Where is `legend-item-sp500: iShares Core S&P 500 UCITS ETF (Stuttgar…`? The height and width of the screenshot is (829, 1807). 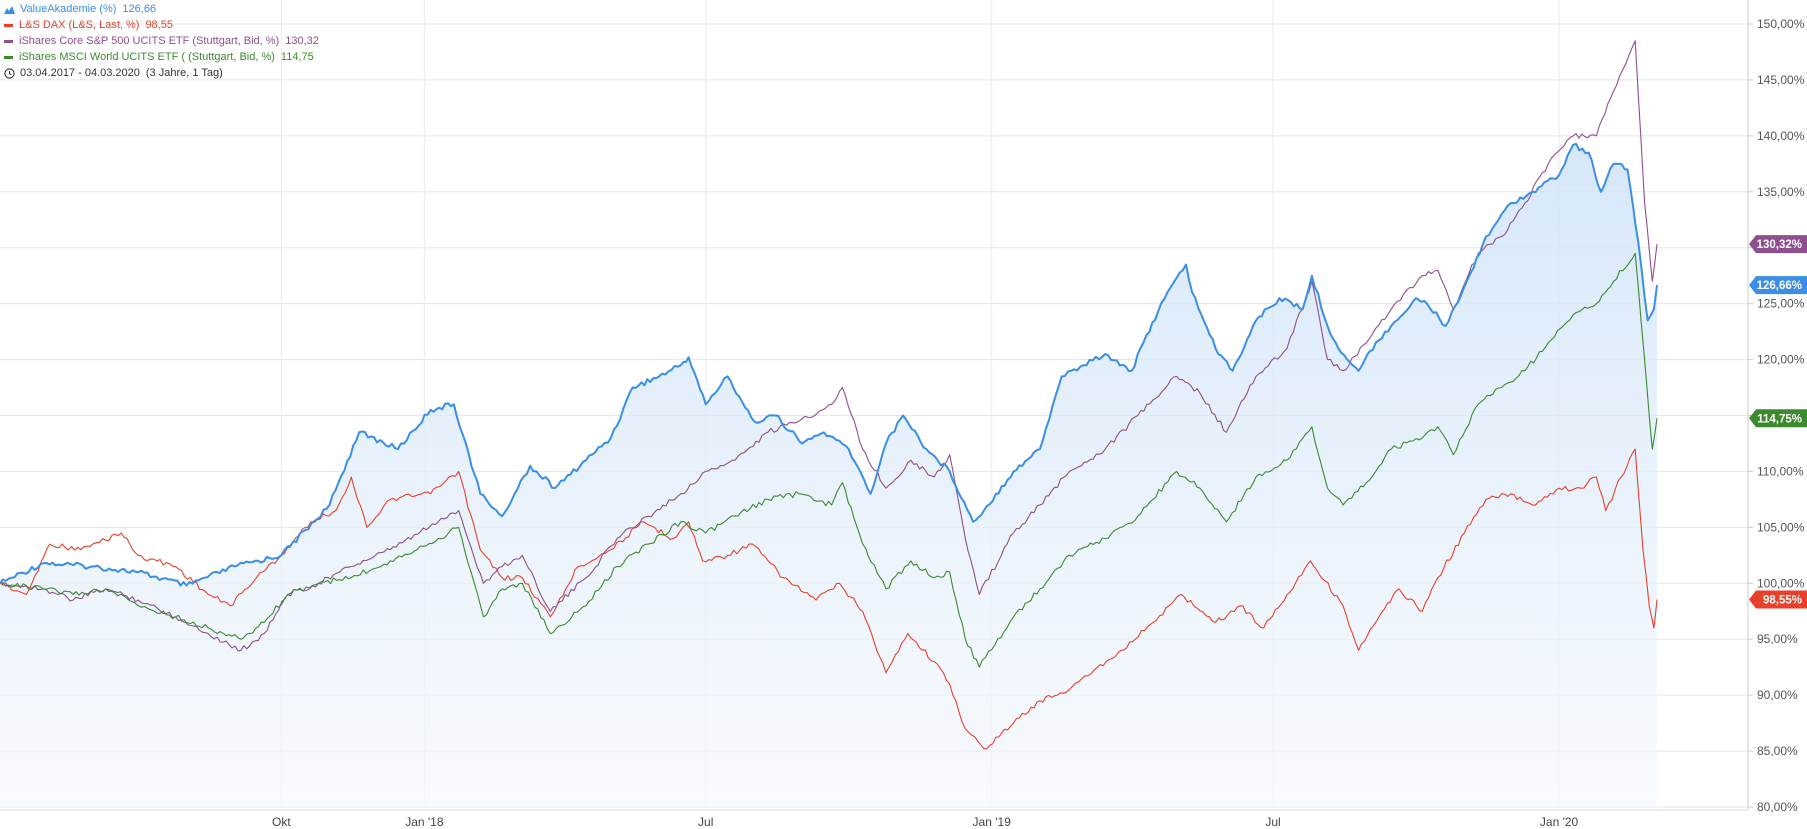
legend-item-sp500: iShares Core S&P 500 UCITS ETF (Stuttgar… is located at coordinates (161, 41).